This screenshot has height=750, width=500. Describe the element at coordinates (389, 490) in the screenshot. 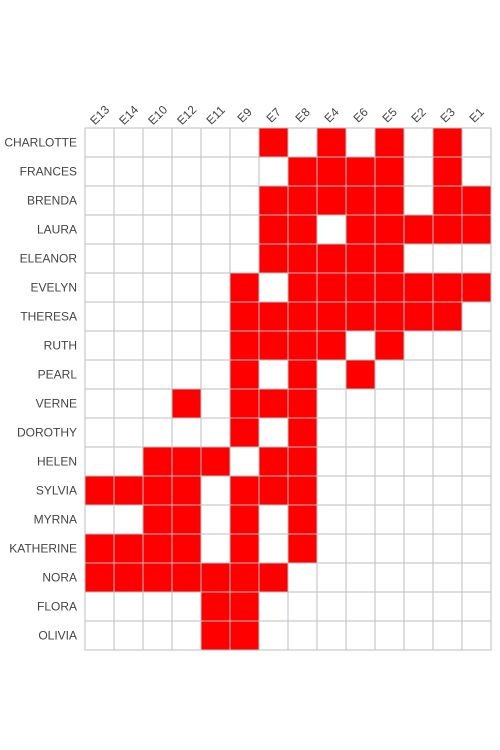

I see `cell-sylvia-e5` at that location.